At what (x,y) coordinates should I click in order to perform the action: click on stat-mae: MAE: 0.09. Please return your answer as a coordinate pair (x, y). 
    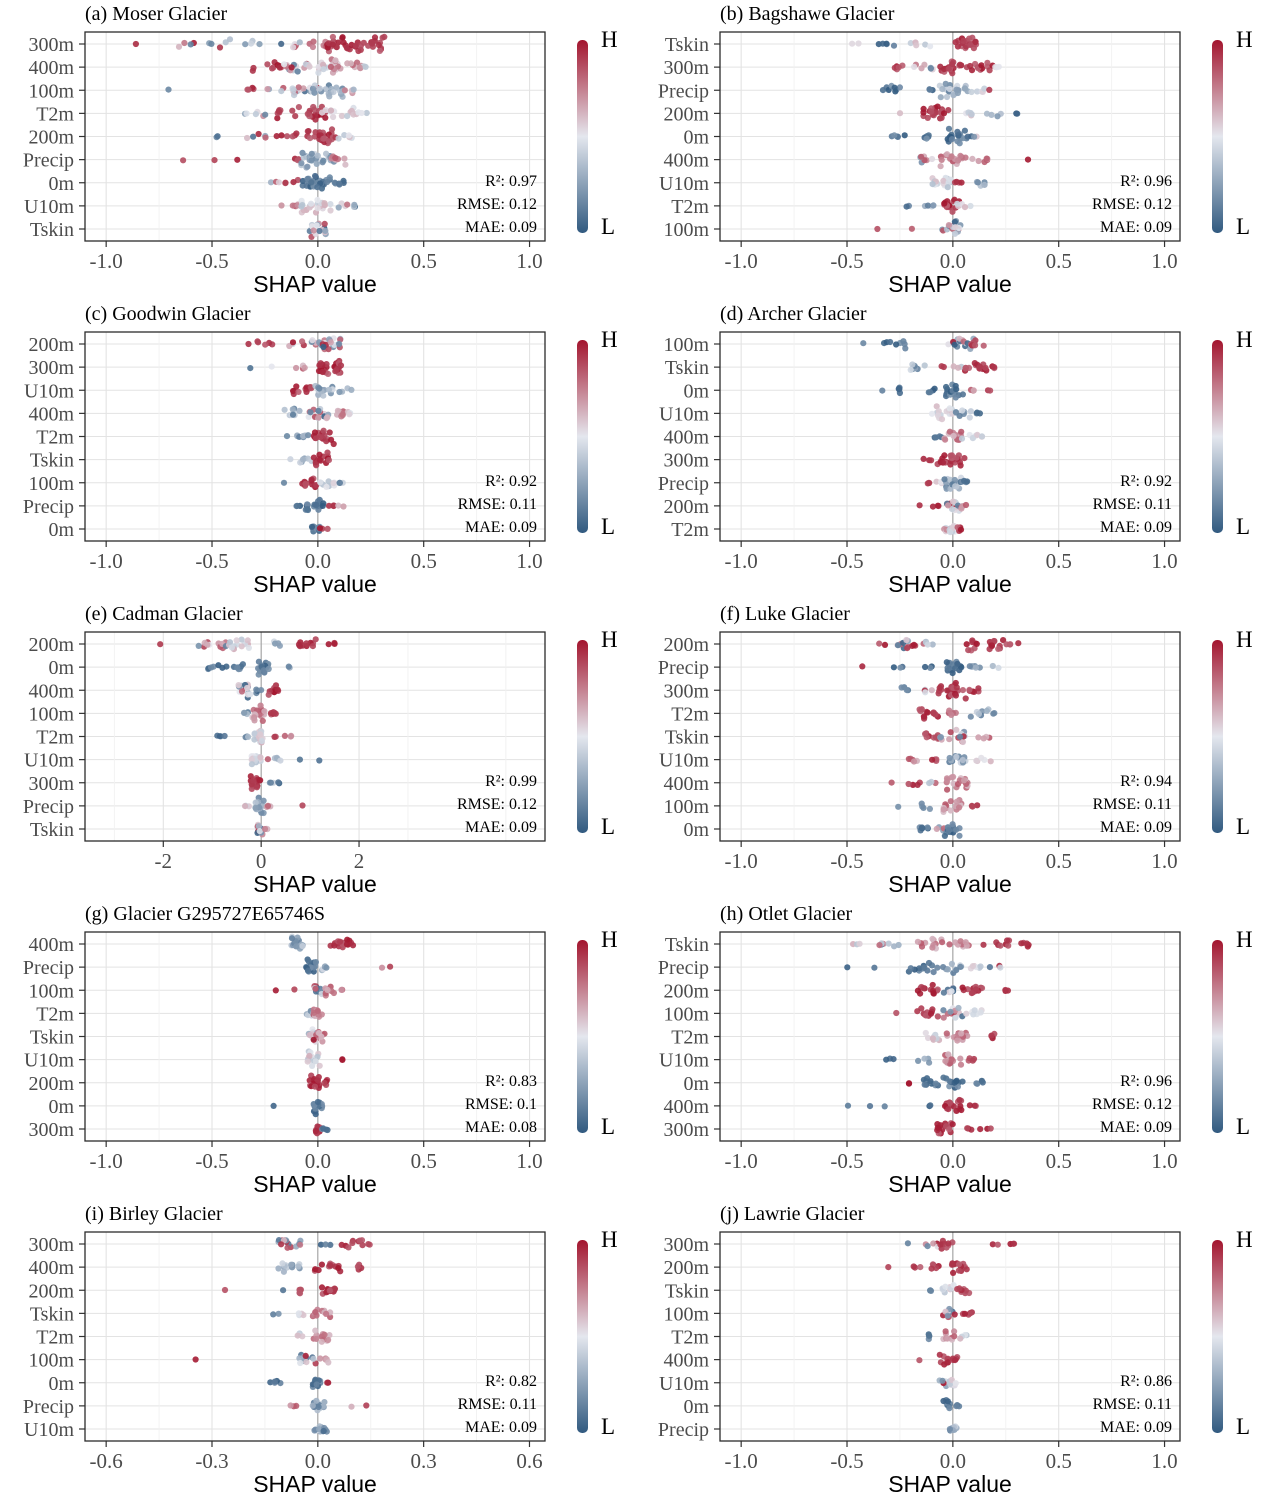
    Looking at the image, I should click on (1136, 1427).